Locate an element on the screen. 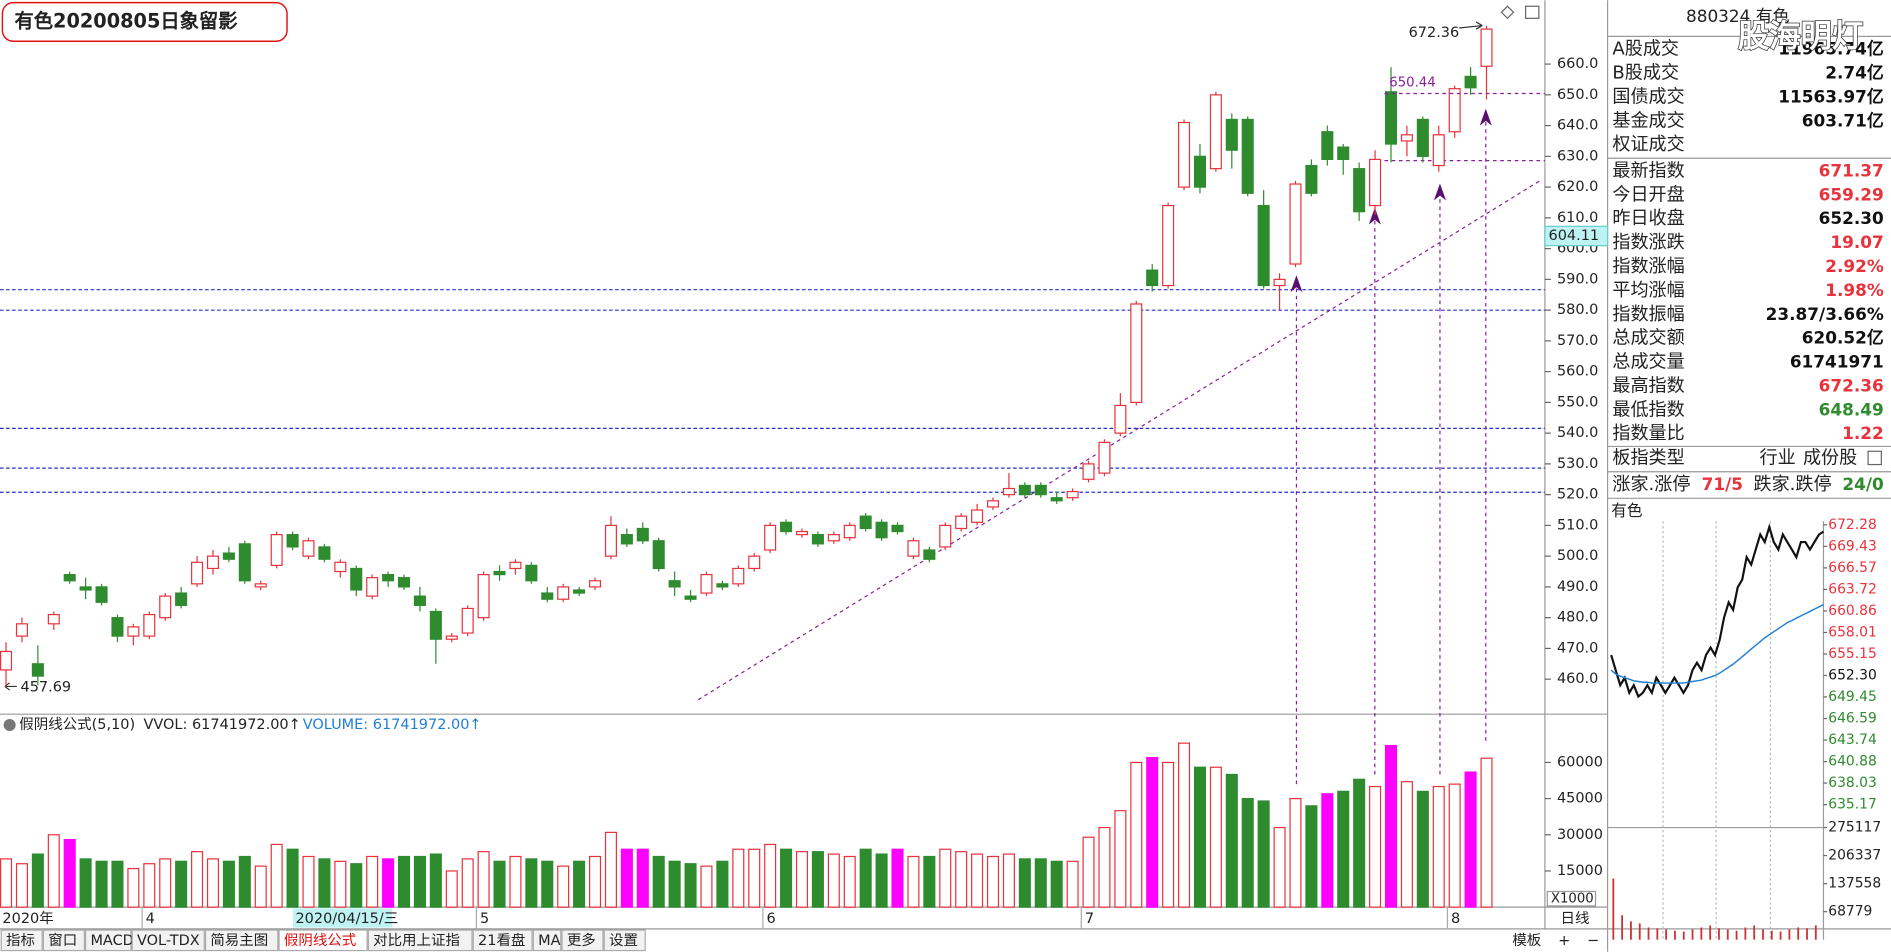 This screenshot has width=1891, height=952. sector-value: 成份股 is located at coordinates (1830, 458).